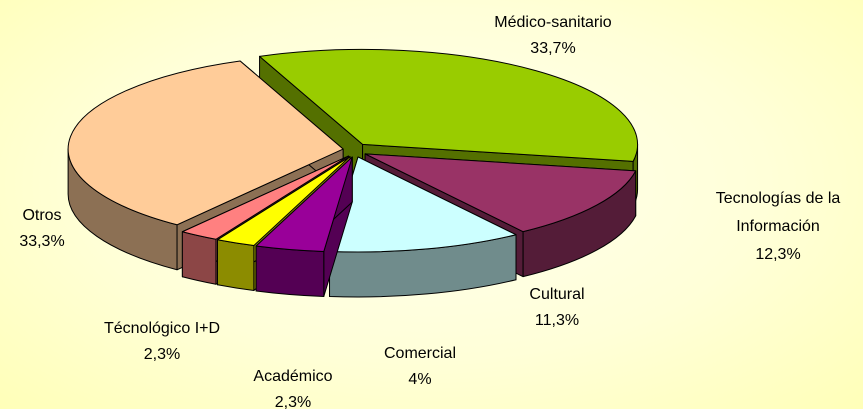 Image resolution: width=863 pixels, height=409 pixels. Describe the element at coordinates (41, 229) in the screenshot. I see `slice-label: Otros 33,3%` at that location.